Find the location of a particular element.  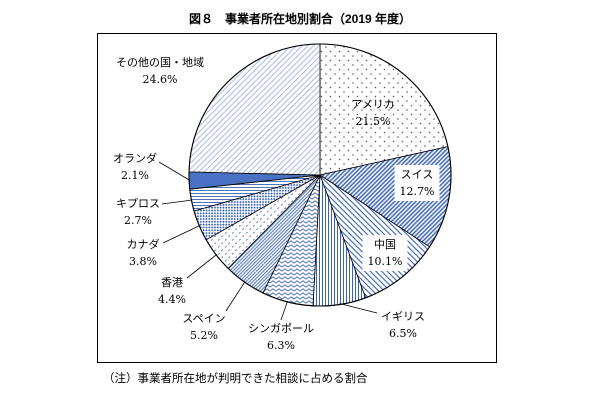

slice-name-label: 香港 is located at coordinates (172, 282).